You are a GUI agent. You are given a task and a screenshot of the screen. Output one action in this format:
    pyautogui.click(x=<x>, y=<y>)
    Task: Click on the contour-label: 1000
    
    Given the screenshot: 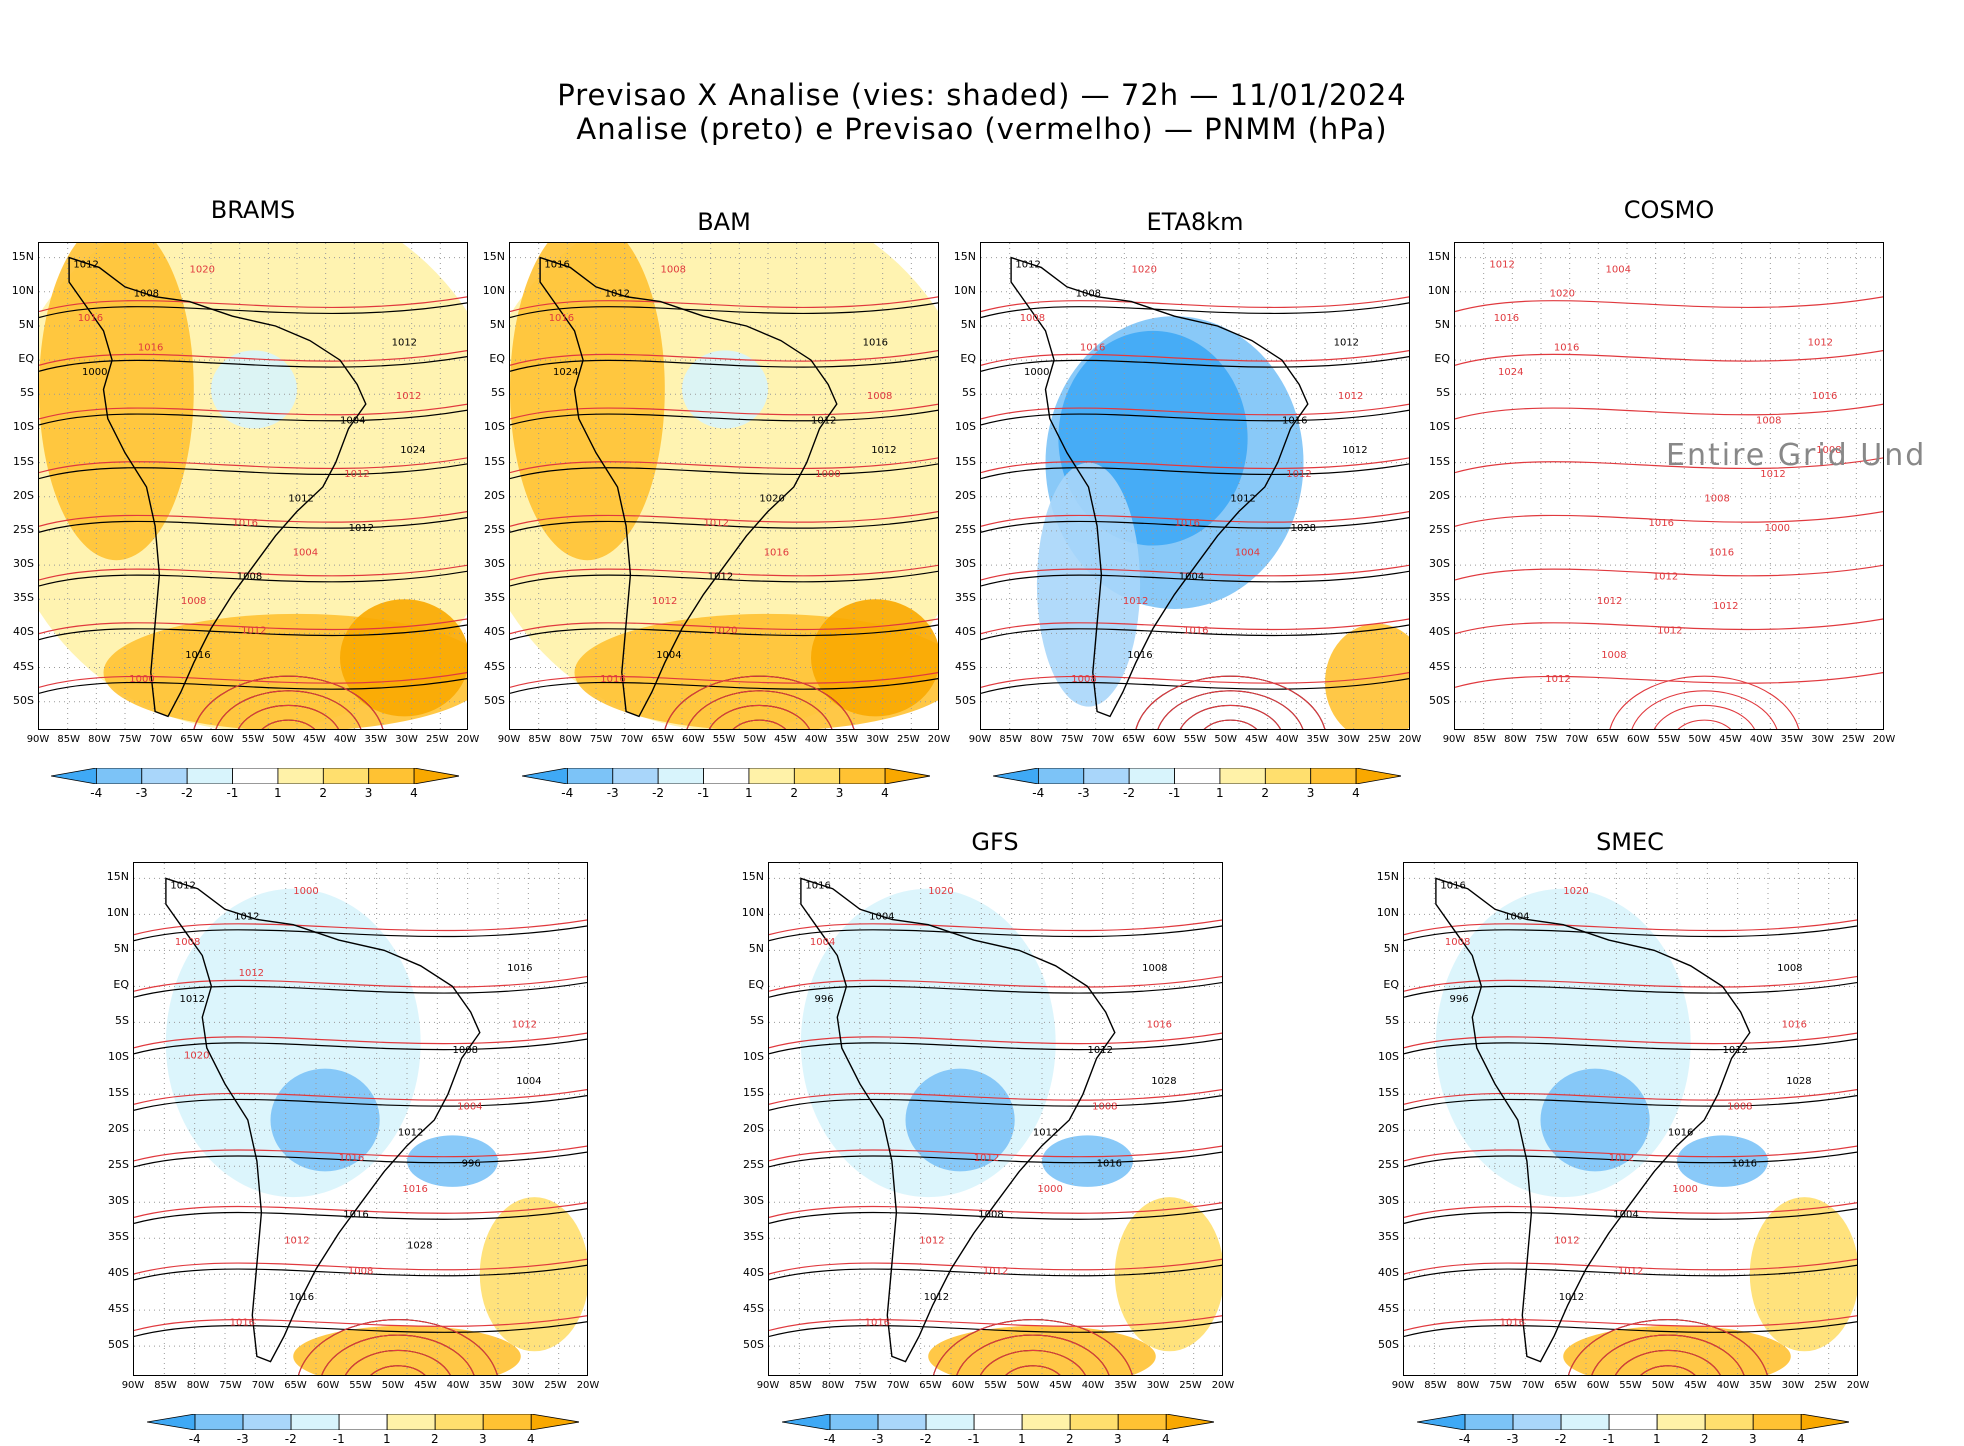 What is the action you would take?
    pyautogui.click(x=94, y=372)
    